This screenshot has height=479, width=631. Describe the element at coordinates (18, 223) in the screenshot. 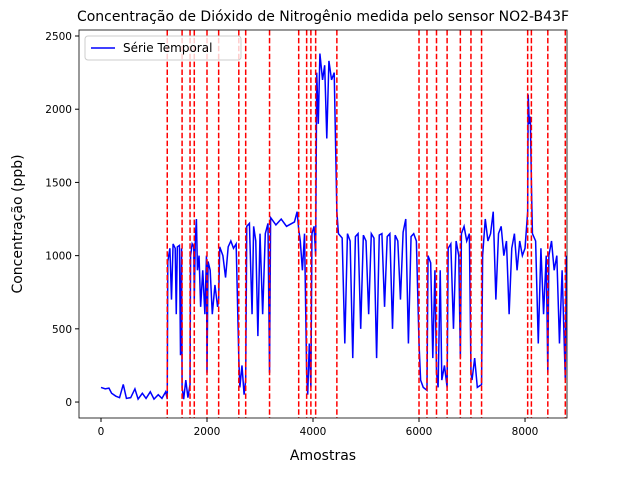

I see `y-axis-label: Concentração (ppb)` at that location.